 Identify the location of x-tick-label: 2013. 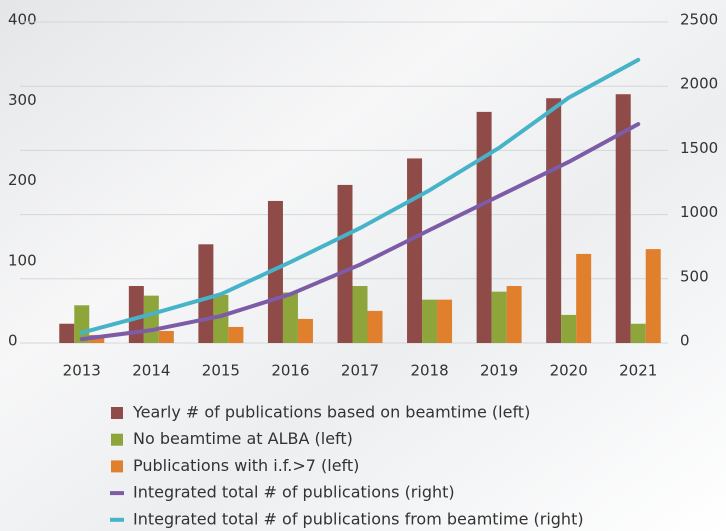
(82, 371).